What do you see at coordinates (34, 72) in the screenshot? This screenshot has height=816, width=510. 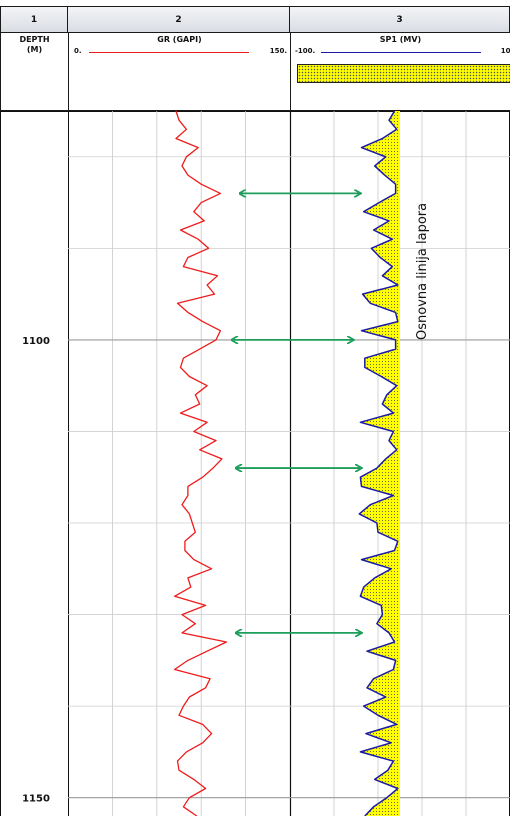 I see `depth-track-header: DEPTH (M)` at bounding box center [34, 72].